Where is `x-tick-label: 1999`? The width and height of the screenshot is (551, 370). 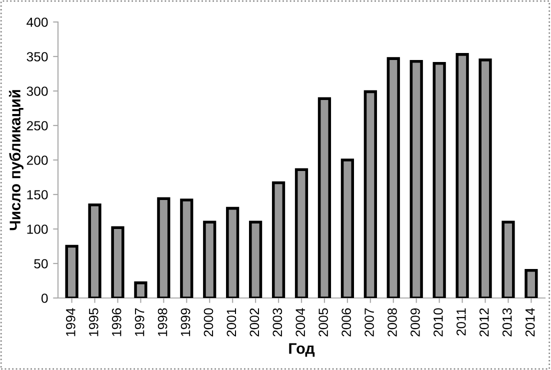
x-tick-label: 1999 is located at coordinates (185, 322).